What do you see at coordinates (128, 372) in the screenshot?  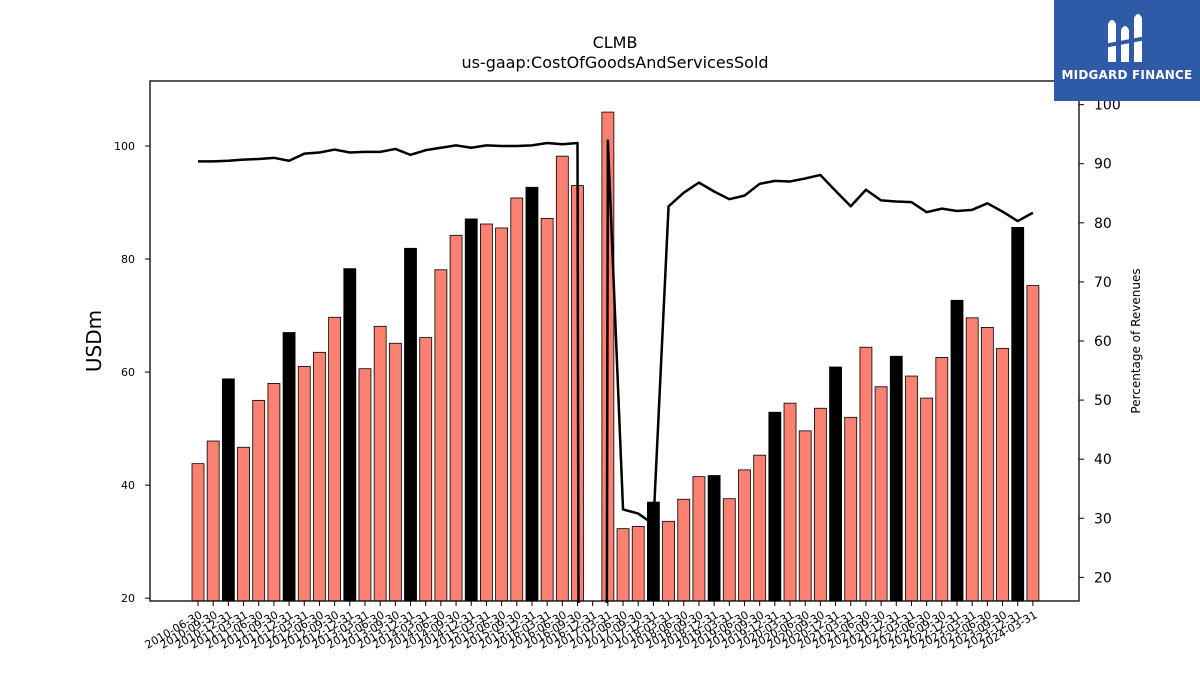 I see `y-tick-label-60: 60` at bounding box center [128, 372].